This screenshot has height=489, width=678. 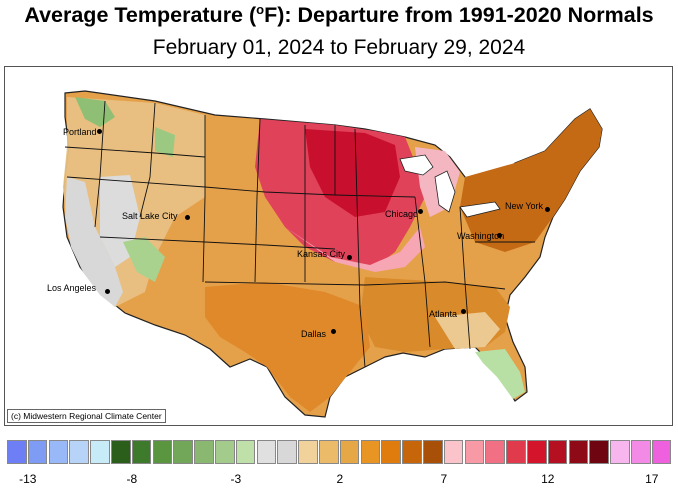 I want to click on region-northeast-brown, so click(x=531, y=180).